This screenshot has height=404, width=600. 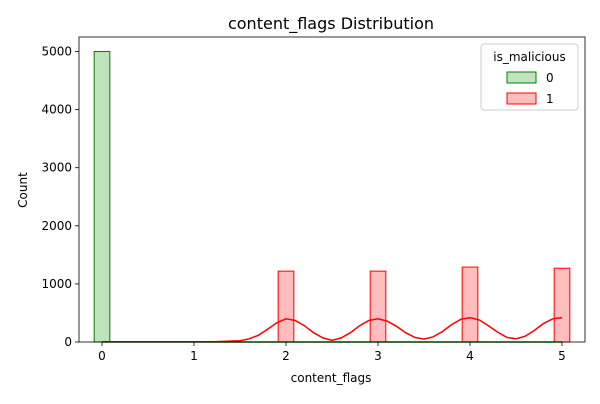 I want to click on y-tick-label: 5000, so click(x=56, y=52).